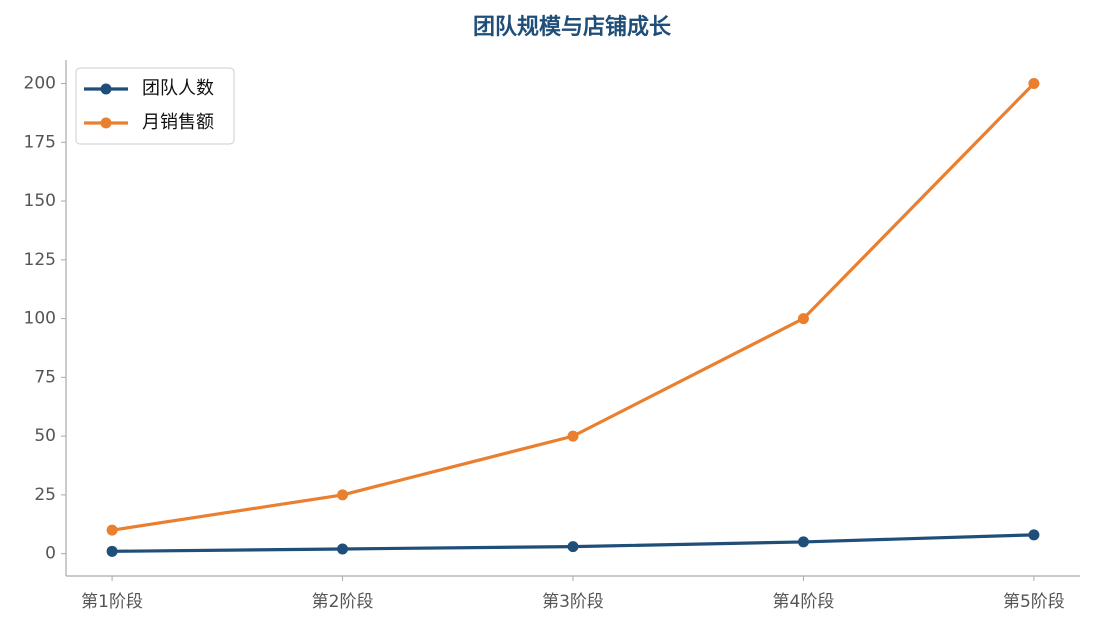 The width and height of the screenshot is (1095, 629). I want to click on y-tick-label: 150, so click(40, 201).